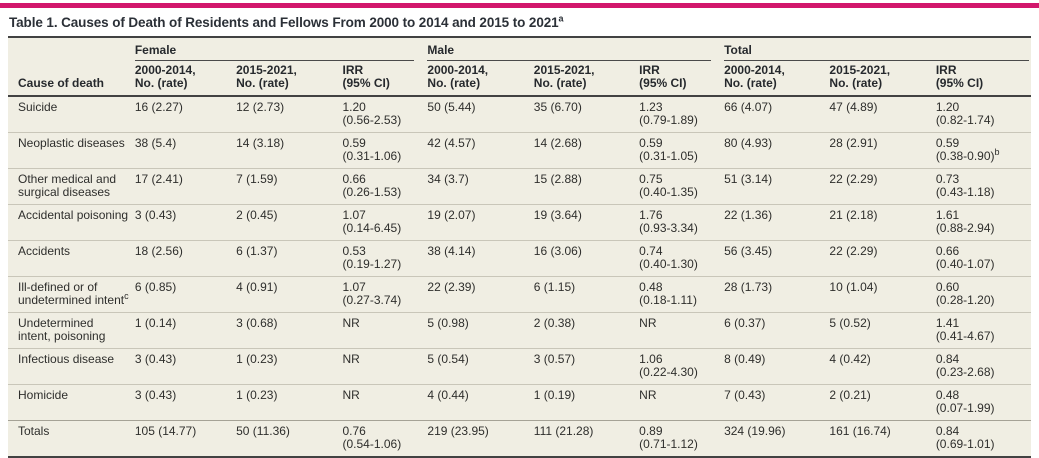  Describe the element at coordinates (777, 79) in the screenshot. I see `column-header-total-2000-2014: 2000-2014, No. (rate)` at that location.